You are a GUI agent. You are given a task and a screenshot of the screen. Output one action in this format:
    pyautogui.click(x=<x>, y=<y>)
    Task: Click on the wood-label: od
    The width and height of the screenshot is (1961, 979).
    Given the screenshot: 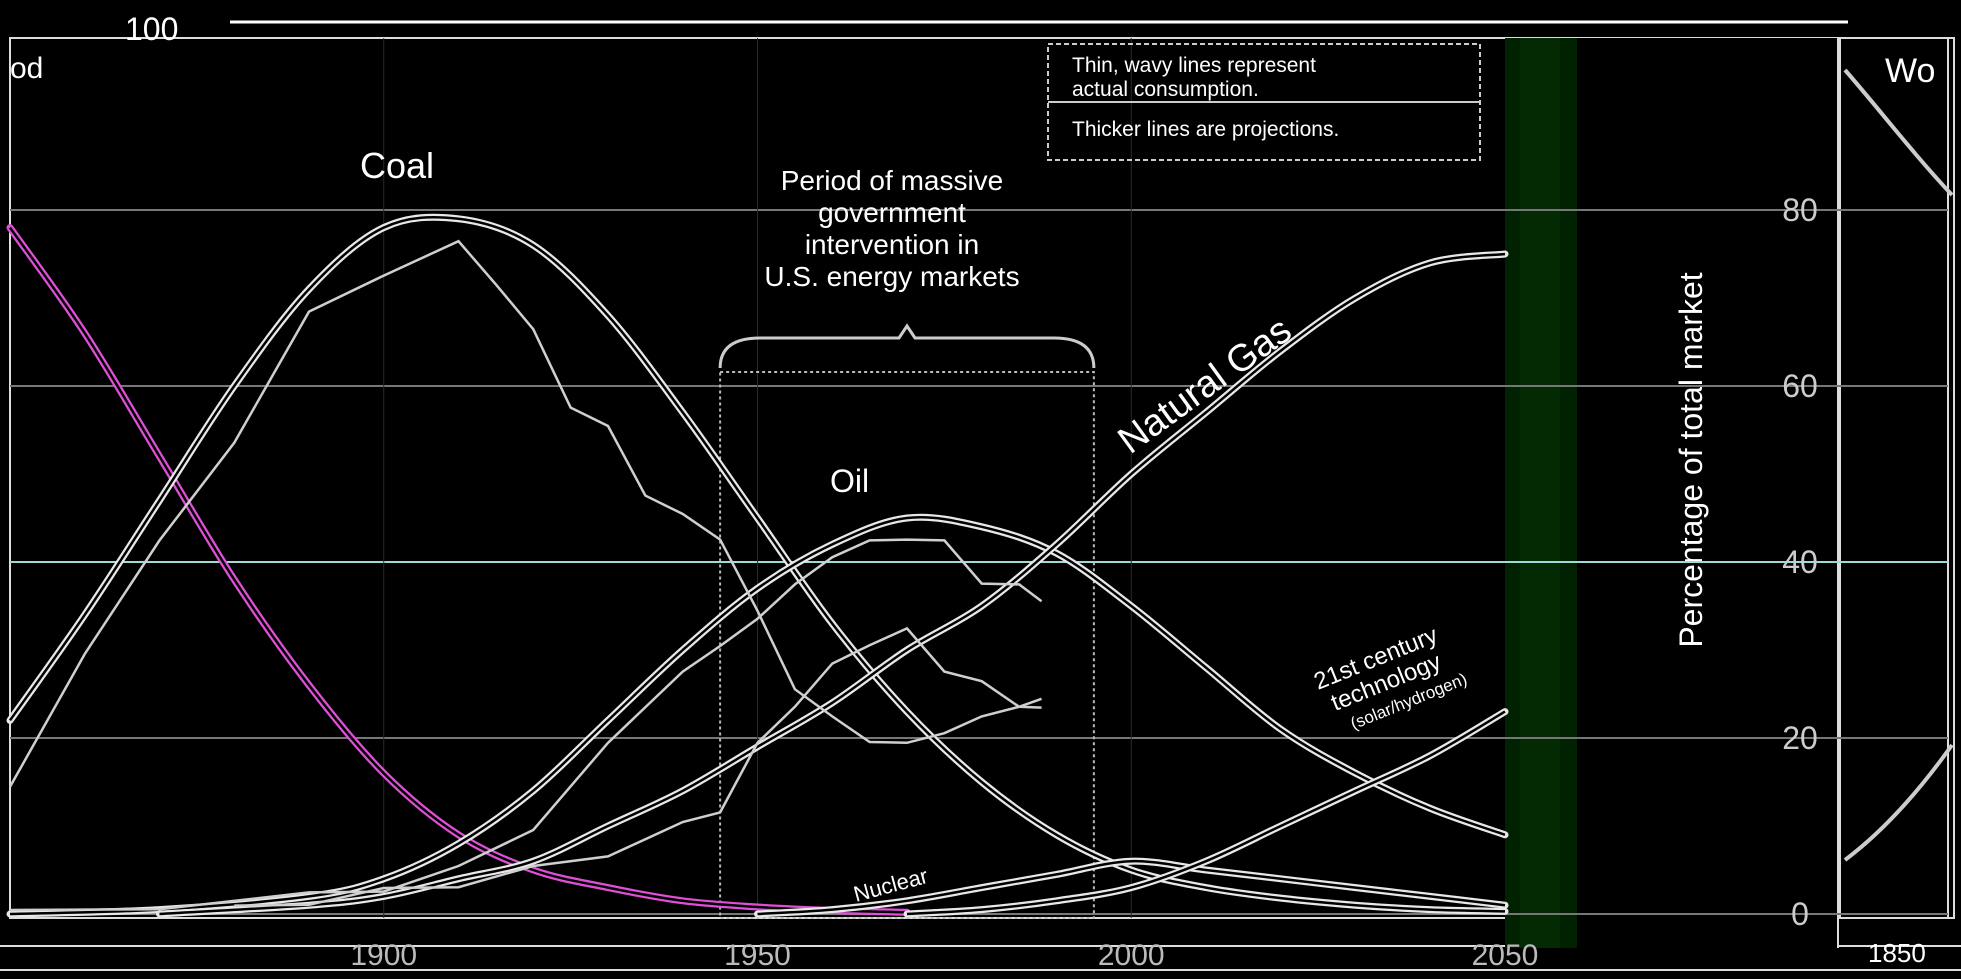 What is the action you would take?
    pyautogui.click(x=26, y=68)
    